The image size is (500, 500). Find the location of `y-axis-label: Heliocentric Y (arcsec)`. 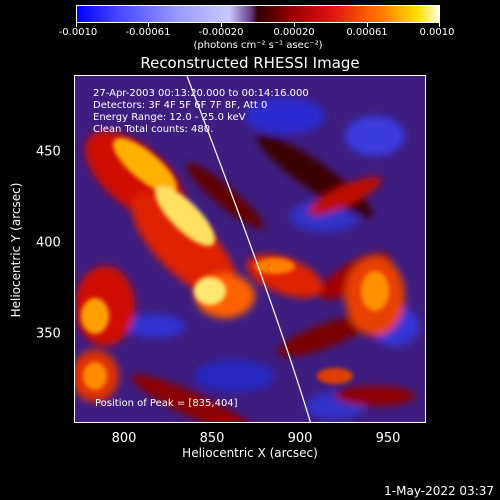

y-axis-label: Heliocentric Y (arcsec) is located at coordinates (16, 250).